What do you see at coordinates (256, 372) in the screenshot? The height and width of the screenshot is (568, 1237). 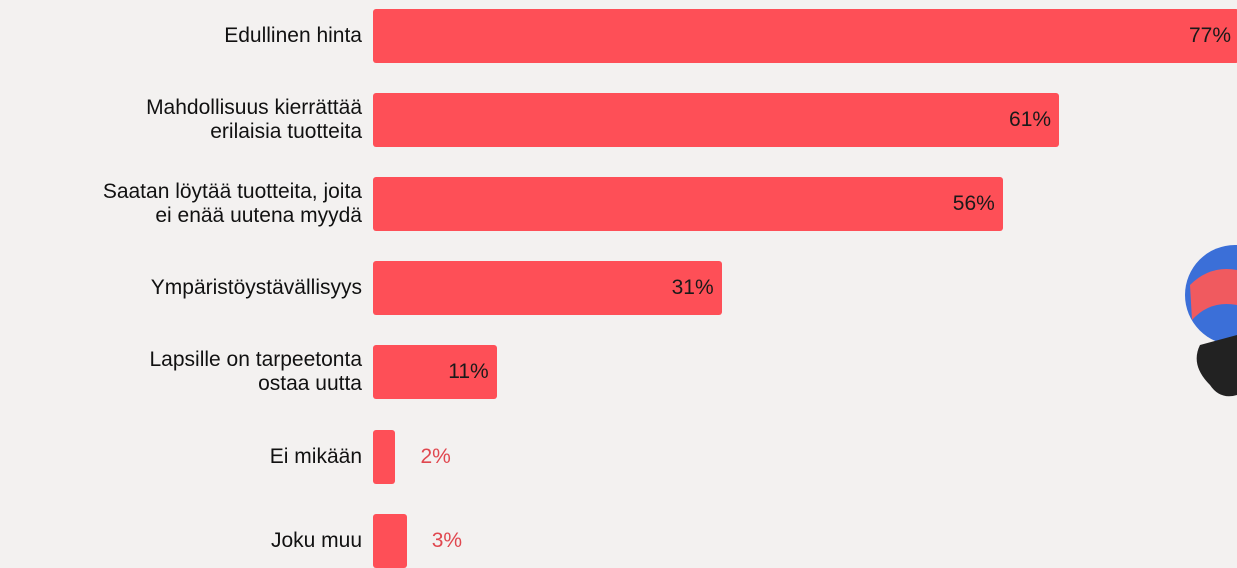 I see `category-label: Lapsille on tarpeetonta ostaa uutta` at bounding box center [256, 372].